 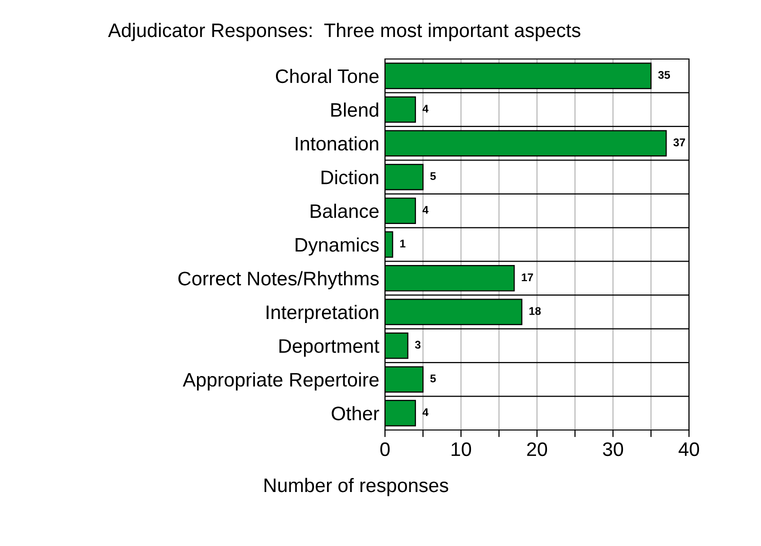 What do you see at coordinates (462, 449) in the screenshot?
I see `x-tick-label: 10` at bounding box center [462, 449].